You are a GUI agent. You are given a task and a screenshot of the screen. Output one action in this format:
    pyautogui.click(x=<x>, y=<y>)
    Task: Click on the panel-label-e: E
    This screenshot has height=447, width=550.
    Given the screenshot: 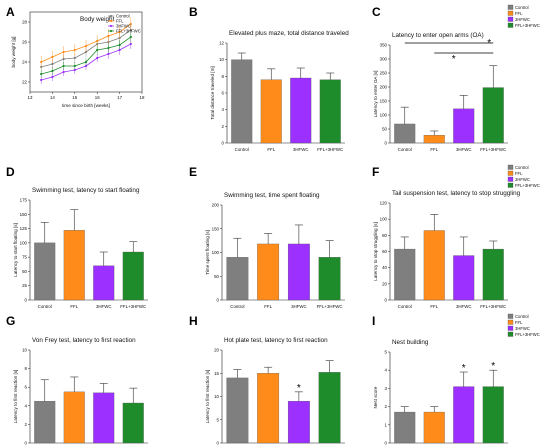 What is the action you would take?
    pyautogui.click(x=193, y=172)
    